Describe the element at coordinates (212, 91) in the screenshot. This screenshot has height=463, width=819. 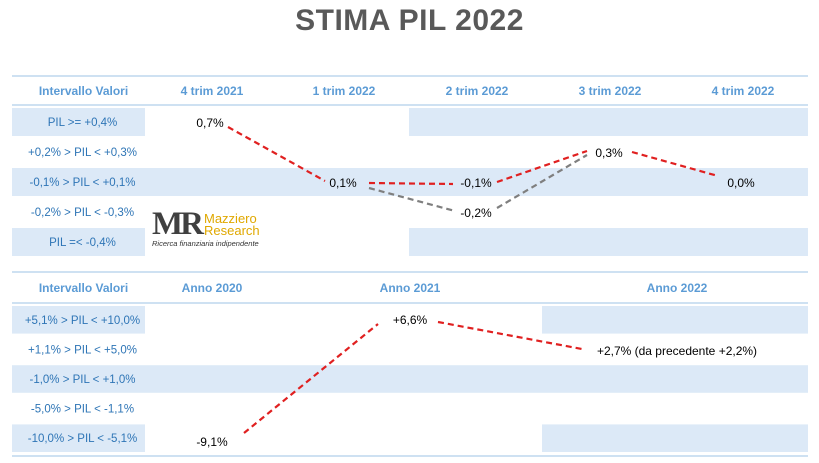
I see `t1-column-header: 4 trim 2021` at that location.